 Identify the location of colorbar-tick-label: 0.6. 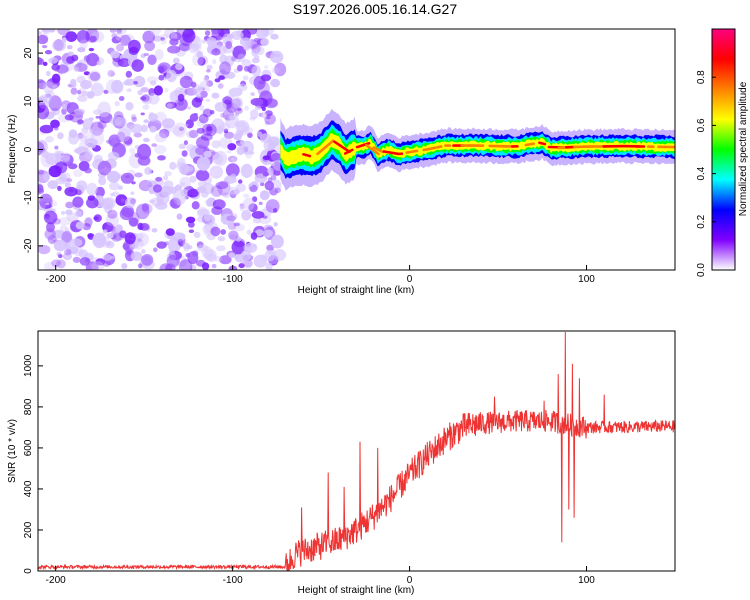
(701, 125).